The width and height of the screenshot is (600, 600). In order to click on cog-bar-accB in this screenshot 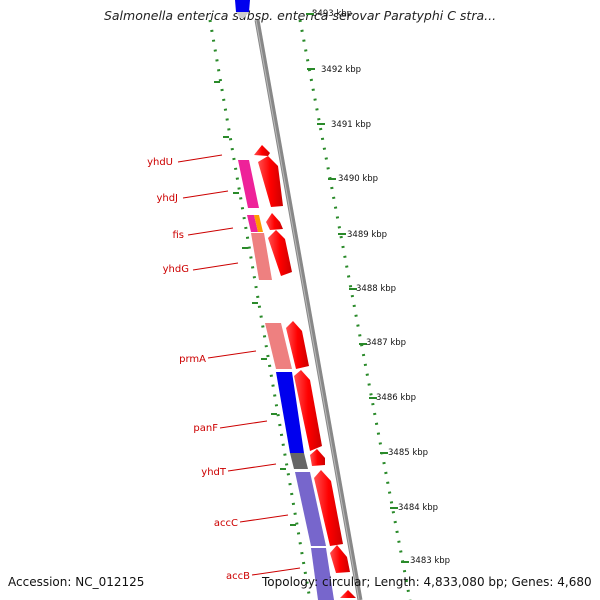, I will do `click(322, 574)`.